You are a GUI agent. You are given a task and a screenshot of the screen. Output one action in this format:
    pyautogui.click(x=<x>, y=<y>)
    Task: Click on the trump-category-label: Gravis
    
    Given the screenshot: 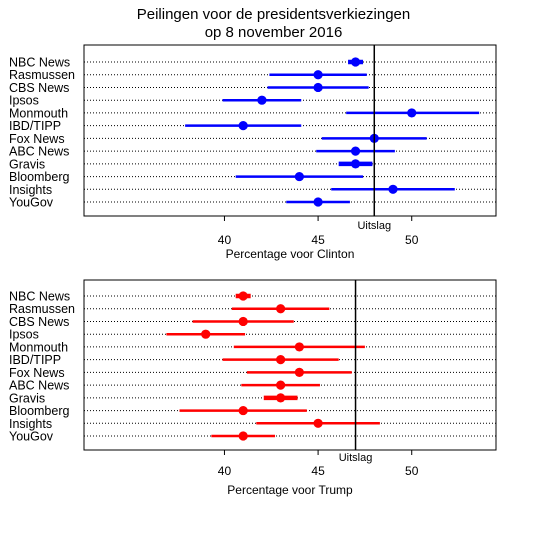 What is the action you would take?
    pyautogui.click(x=27, y=398)
    